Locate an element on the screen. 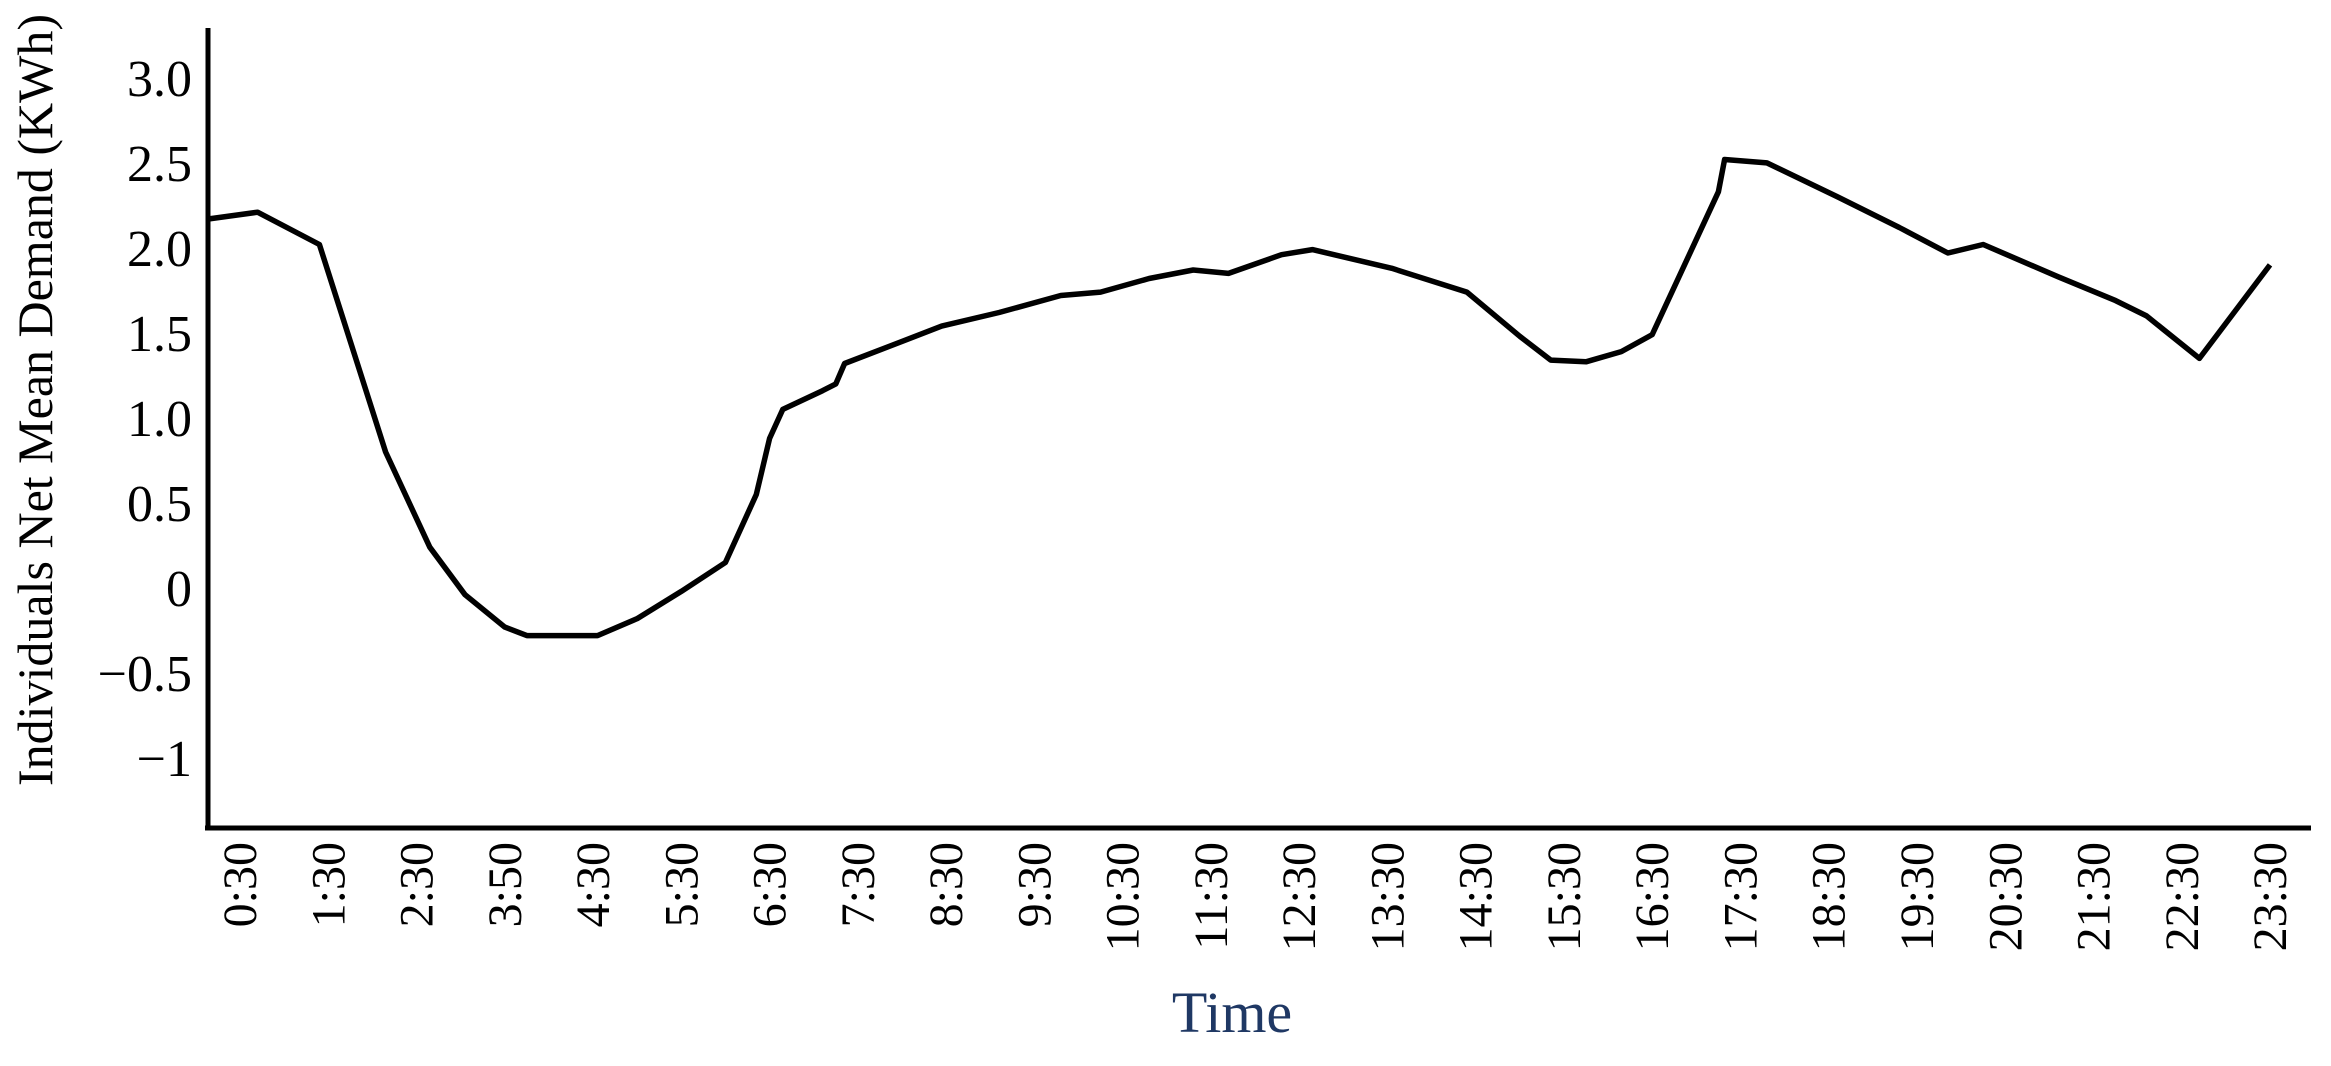 This screenshot has height=1066, width=2331. x-tick-label: 22:30 is located at coordinates (2182, 896).